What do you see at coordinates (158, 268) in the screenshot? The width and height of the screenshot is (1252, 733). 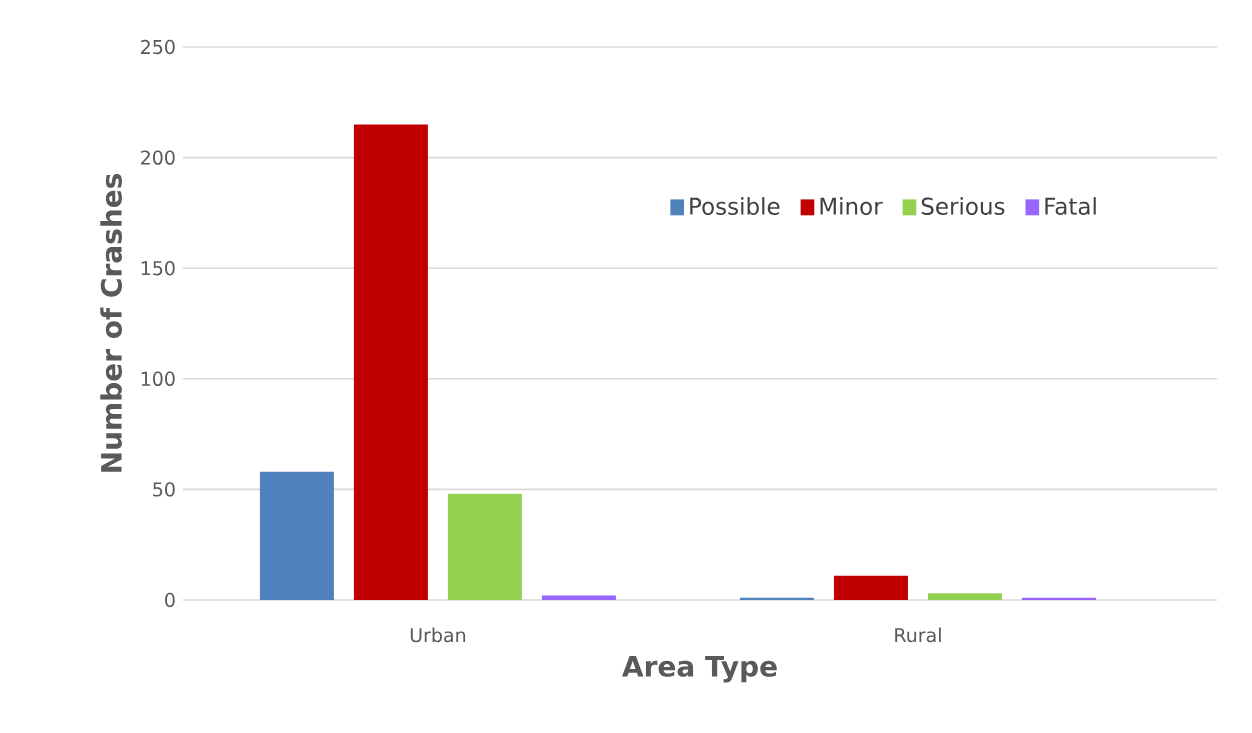 I see `y-tick-label: 150` at bounding box center [158, 268].